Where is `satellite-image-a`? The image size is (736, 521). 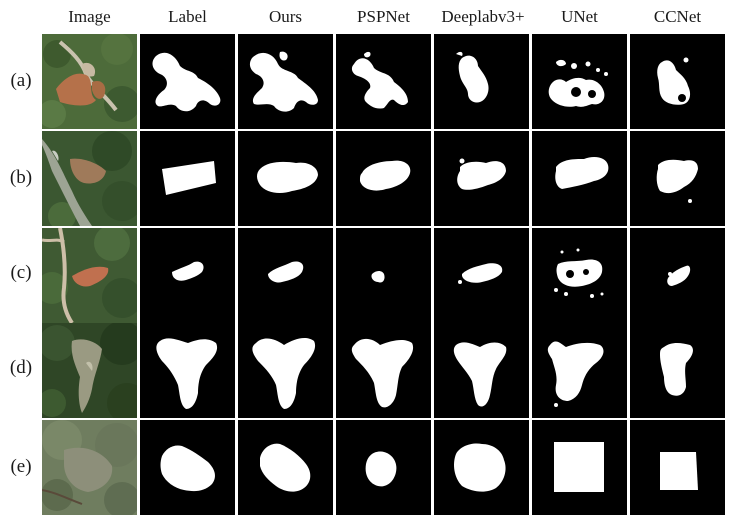
satellite-image-a is located at coordinates (89, 81).